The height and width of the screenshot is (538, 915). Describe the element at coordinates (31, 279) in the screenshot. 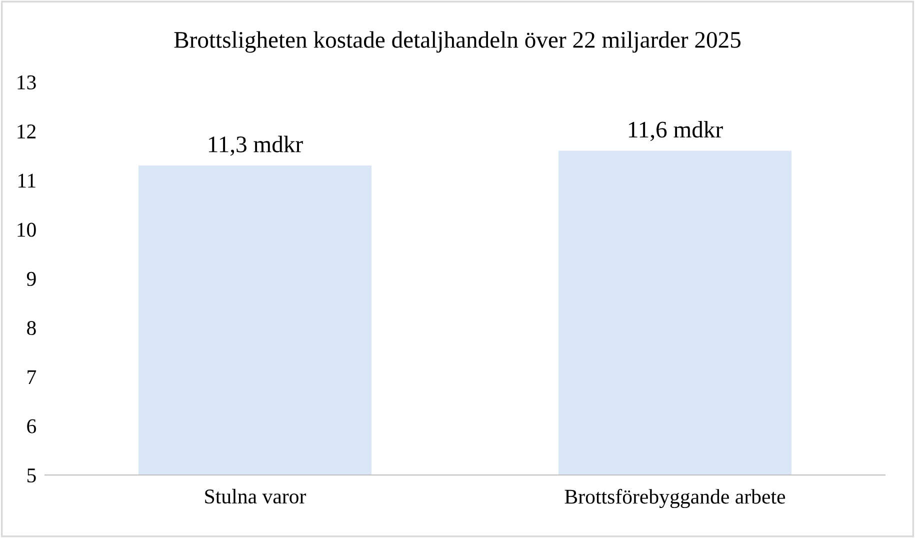

I see `y-tick-label: 9` at that location.